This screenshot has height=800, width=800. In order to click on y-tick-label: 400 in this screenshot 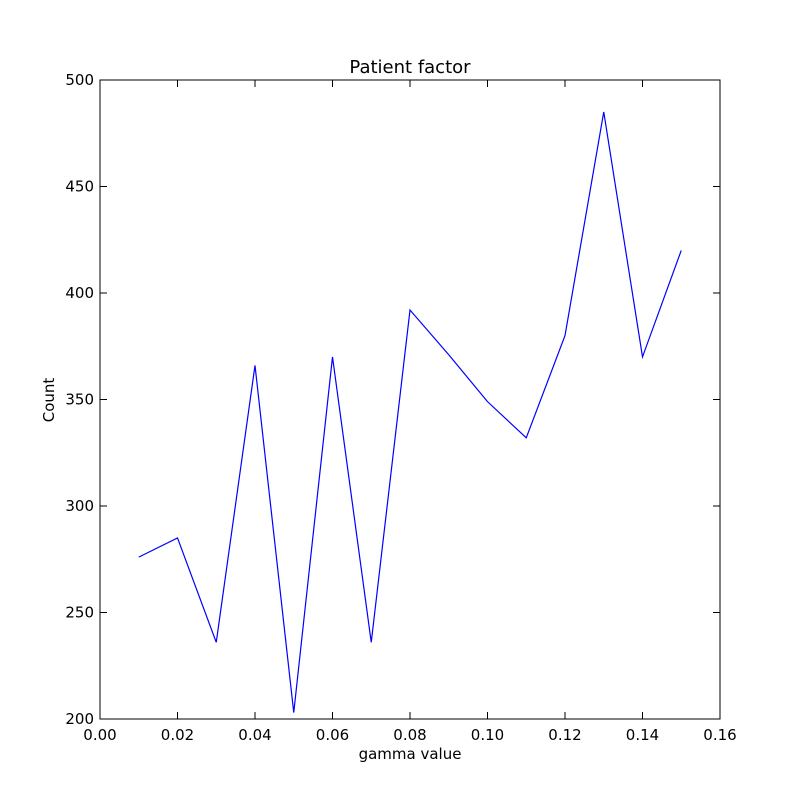, I will do `click(79, 293)`.